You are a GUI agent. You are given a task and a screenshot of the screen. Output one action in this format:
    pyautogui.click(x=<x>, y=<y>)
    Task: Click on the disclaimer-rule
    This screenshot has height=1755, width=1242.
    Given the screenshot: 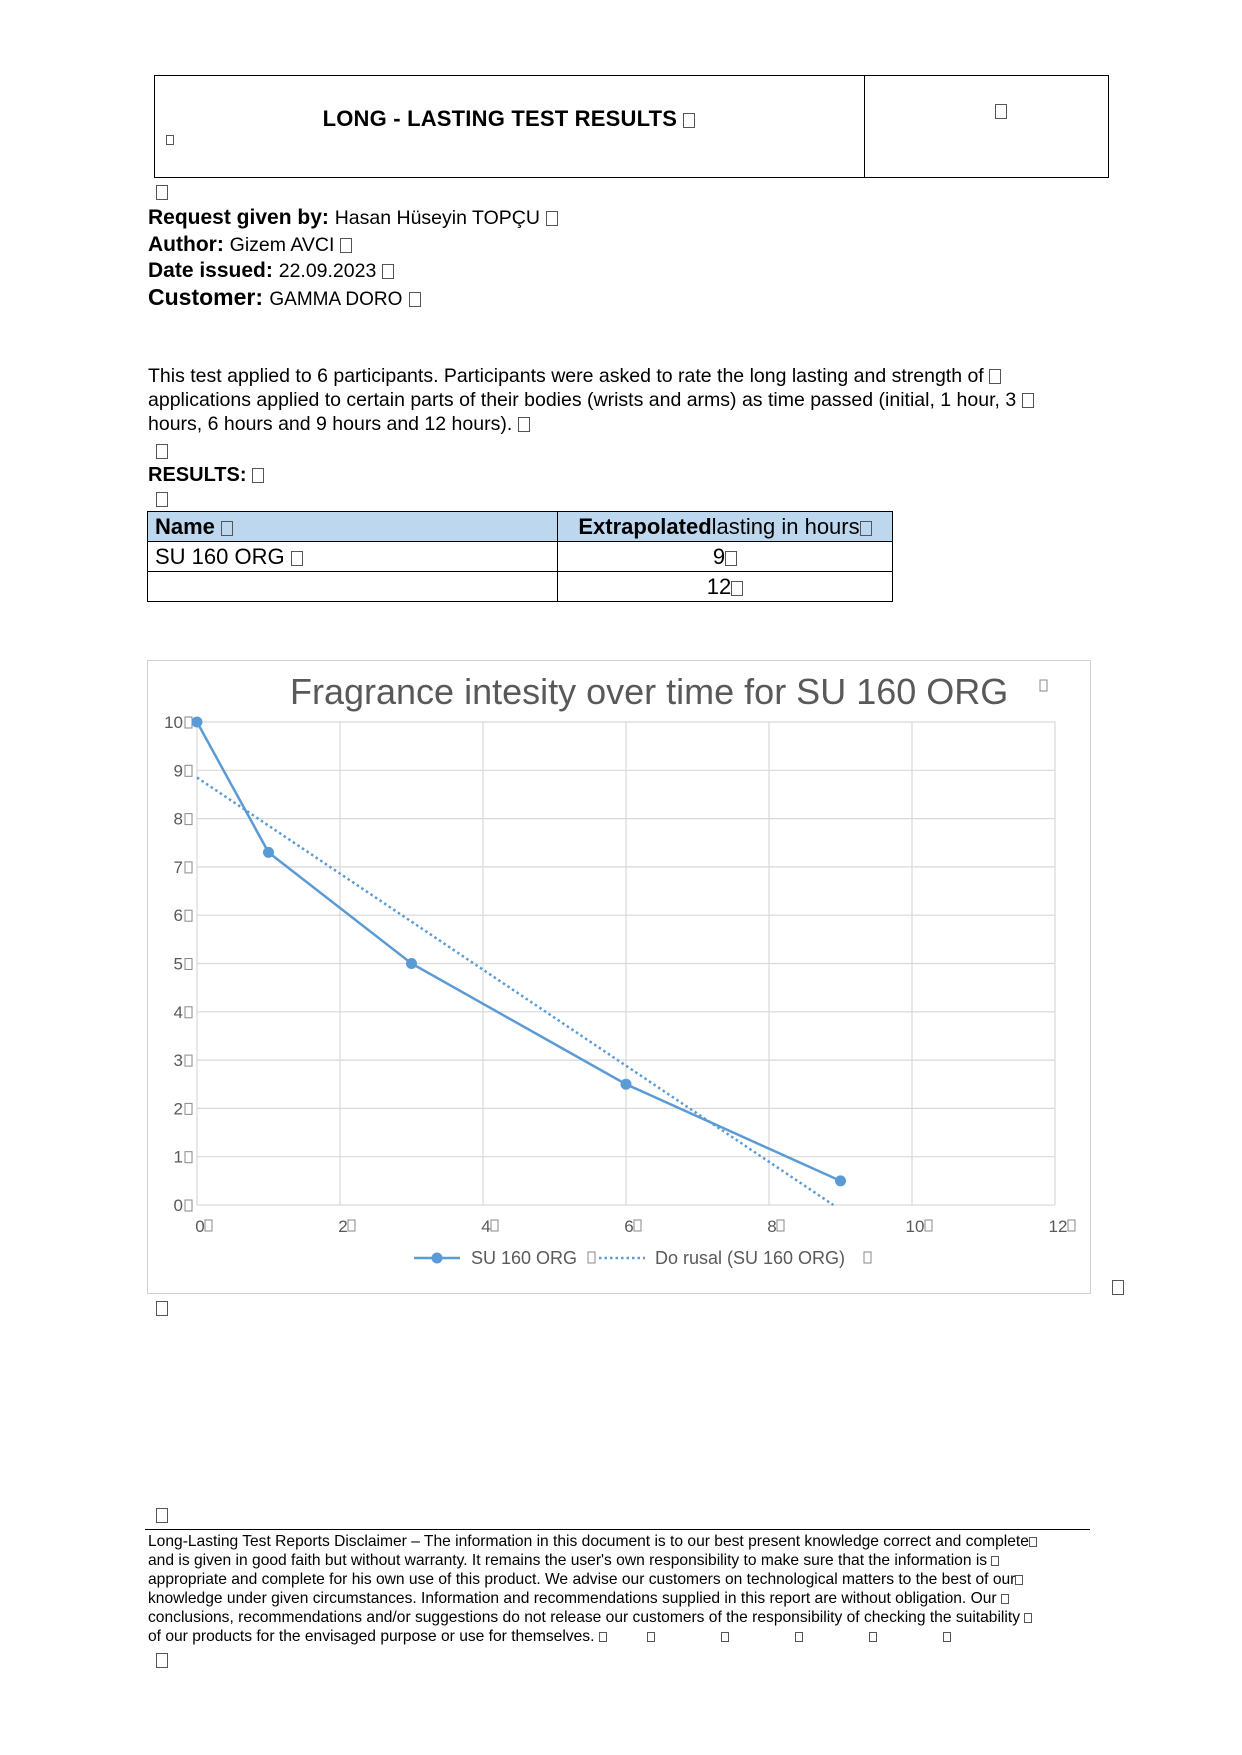 What is the action you would take?
    pyautogui.click(x=617, y=1529)
    